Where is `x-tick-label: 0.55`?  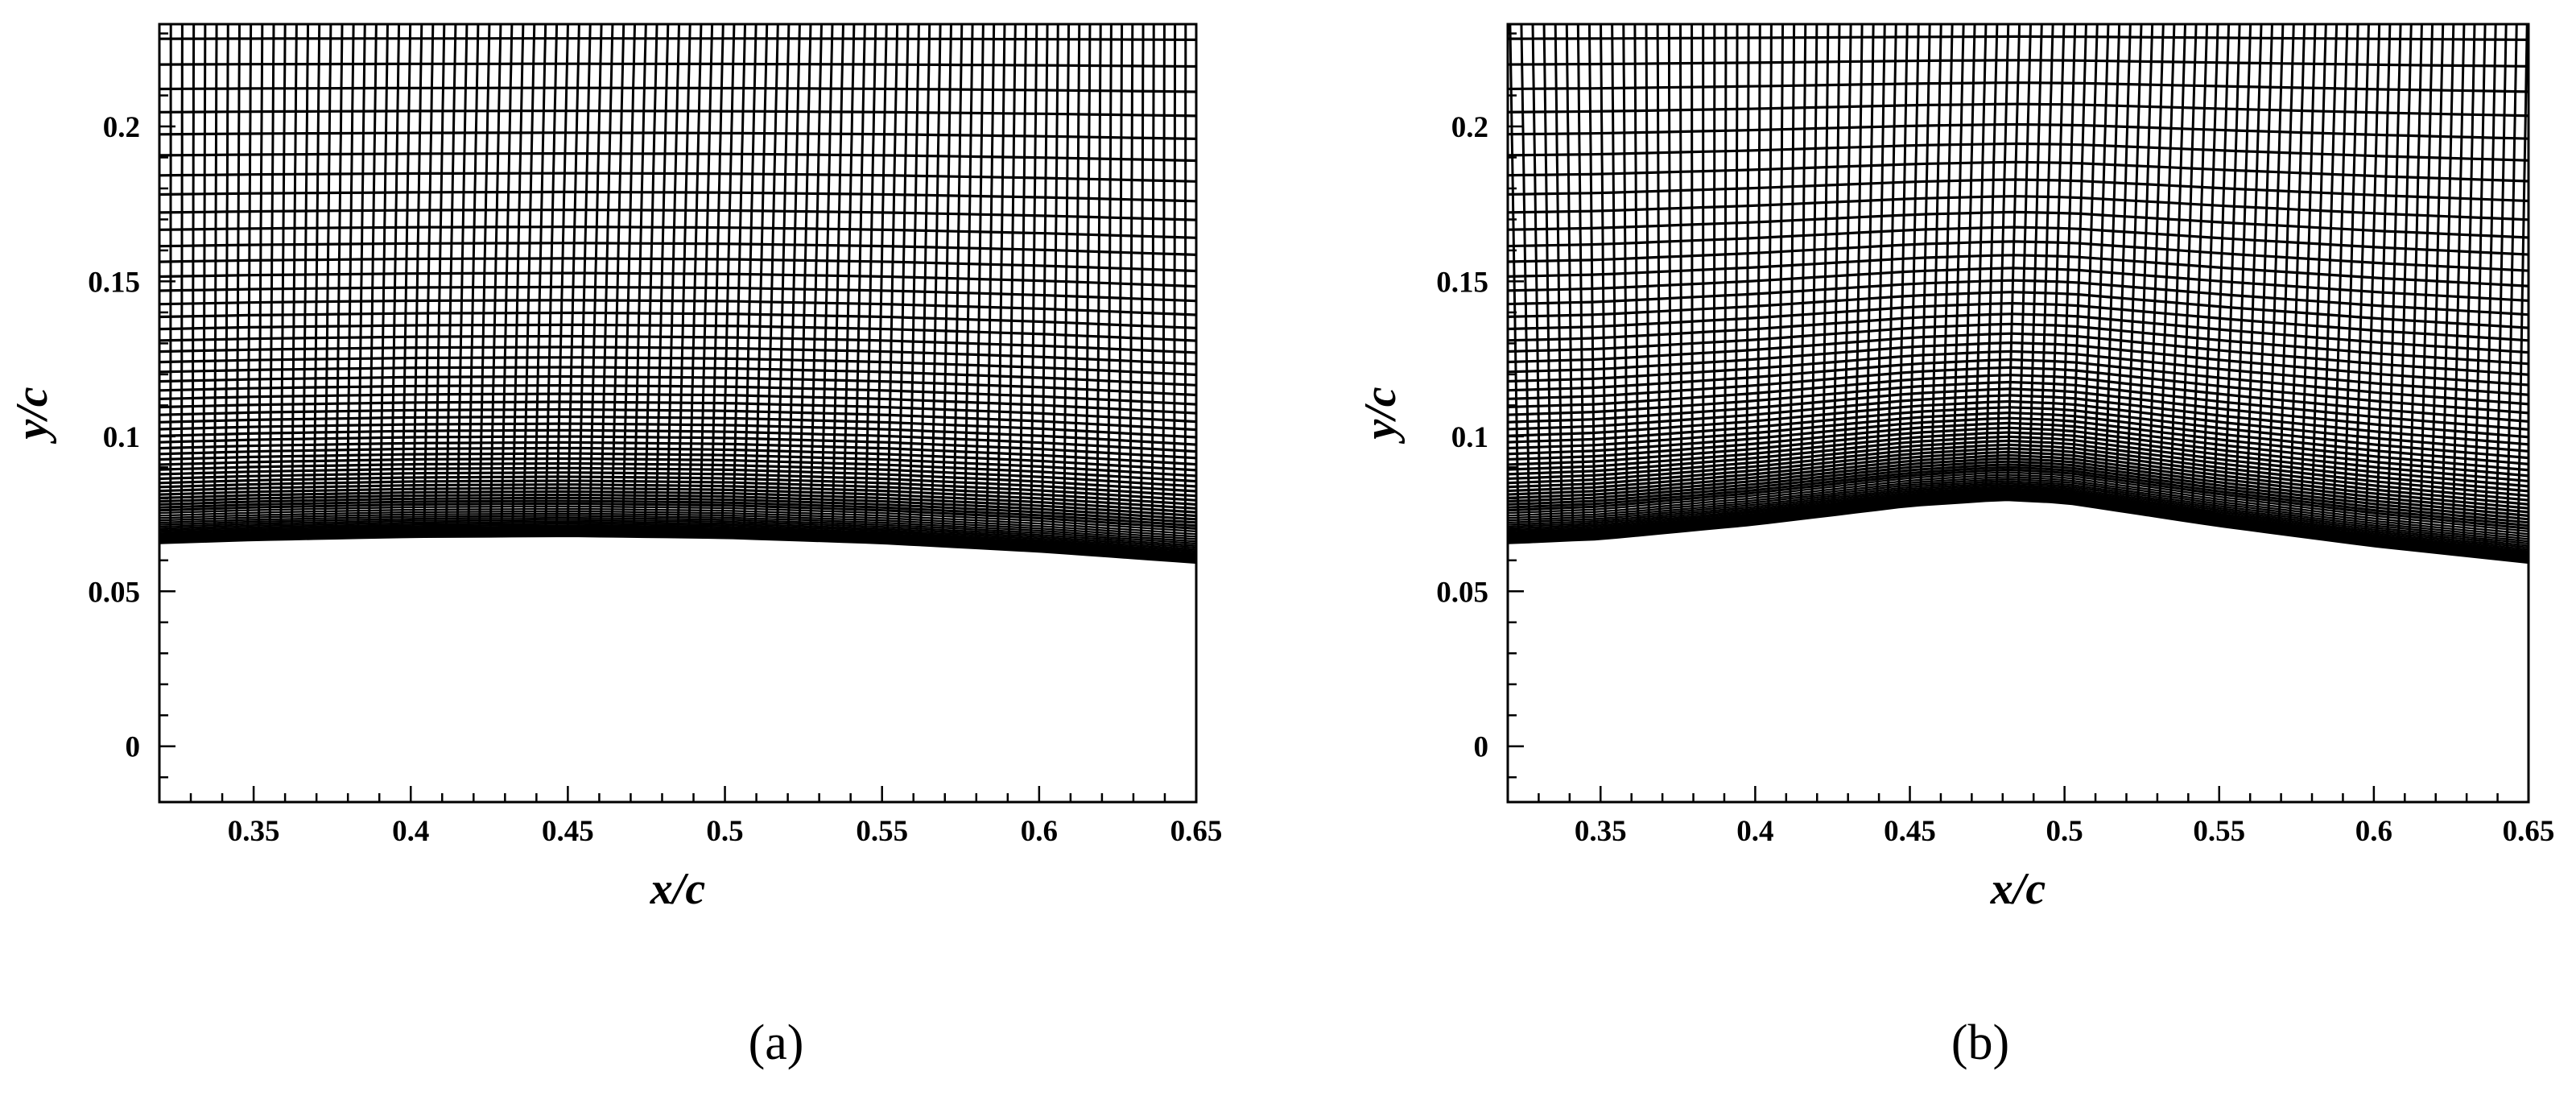
x-tick-label: 0.55 is located at coordinates (2219, 831).